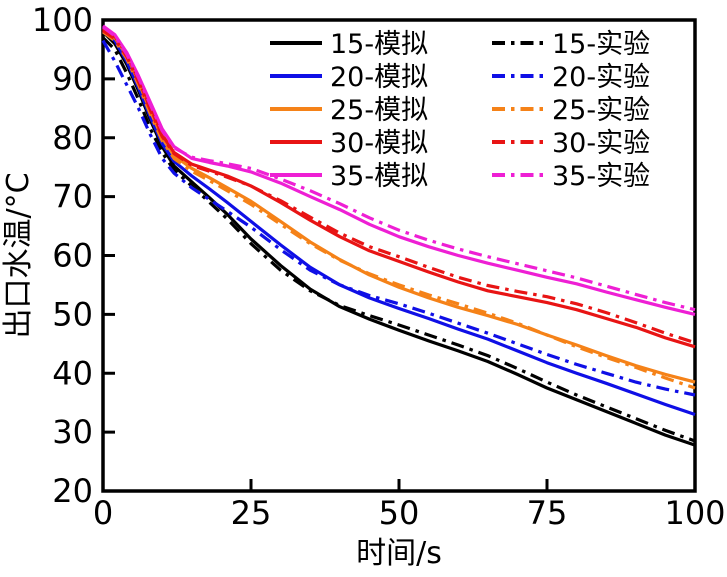 The image size is (727, 577). I want to click on y-tick-label-70: 70, so click(72, 197).